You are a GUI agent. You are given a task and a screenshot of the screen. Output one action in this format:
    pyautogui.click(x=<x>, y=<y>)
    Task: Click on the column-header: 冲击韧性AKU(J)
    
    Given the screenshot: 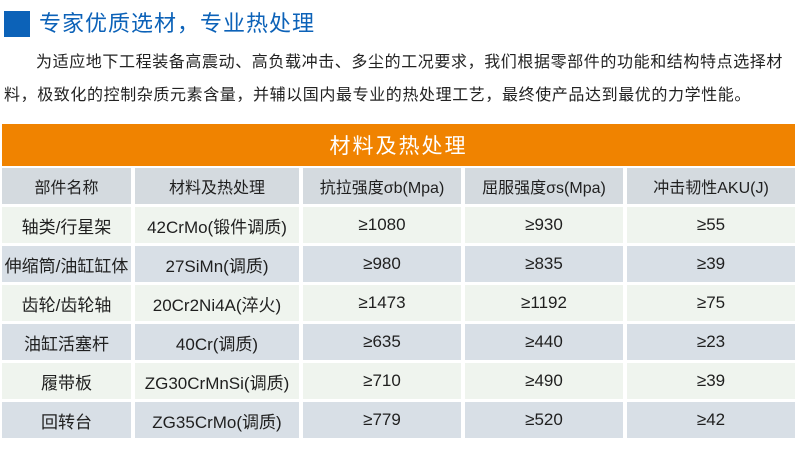 What is the action you would take?
    pyautogui.click(x=711, y=186)
    